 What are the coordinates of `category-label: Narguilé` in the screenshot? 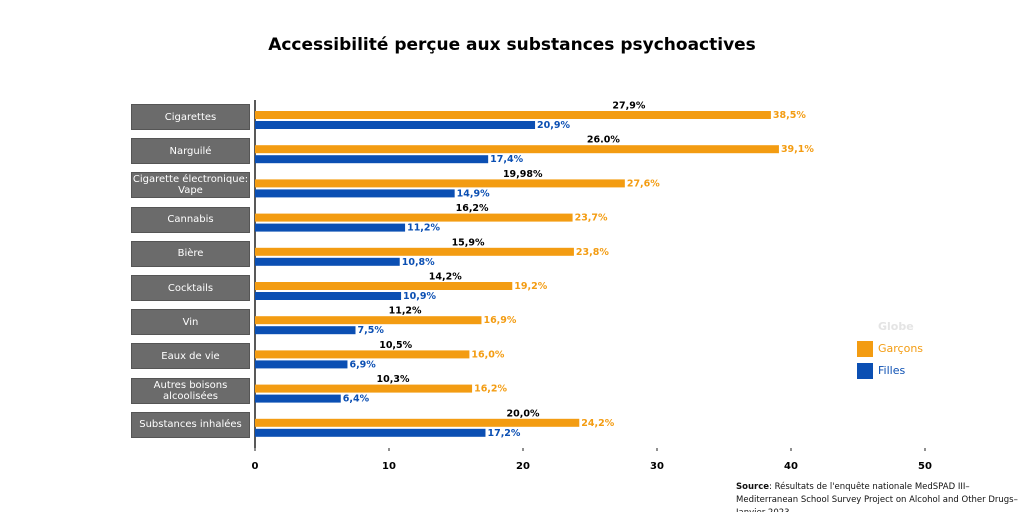 It's located at (190, 151).